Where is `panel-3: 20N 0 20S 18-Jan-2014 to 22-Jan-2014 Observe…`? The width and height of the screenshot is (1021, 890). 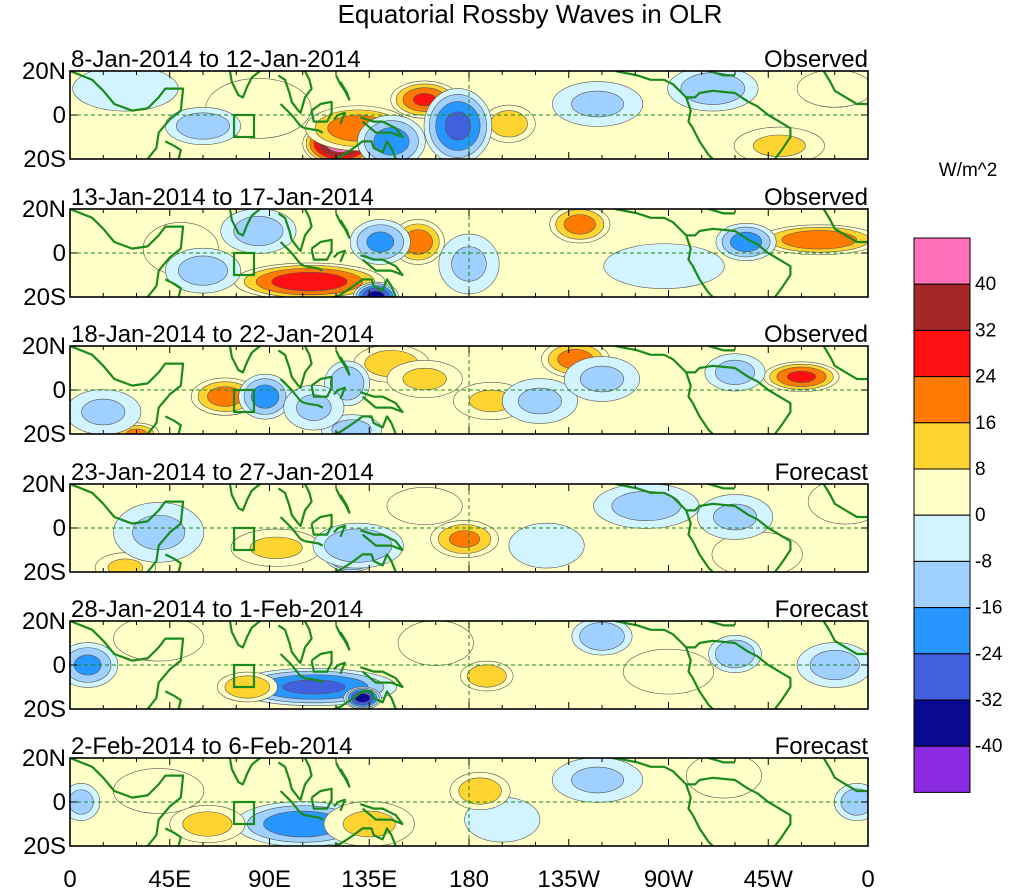
panel-3: 20N 0 20S 18-Jan-2014 to 22-Jan-2014 Observe… is located at coordinates (445, 384).